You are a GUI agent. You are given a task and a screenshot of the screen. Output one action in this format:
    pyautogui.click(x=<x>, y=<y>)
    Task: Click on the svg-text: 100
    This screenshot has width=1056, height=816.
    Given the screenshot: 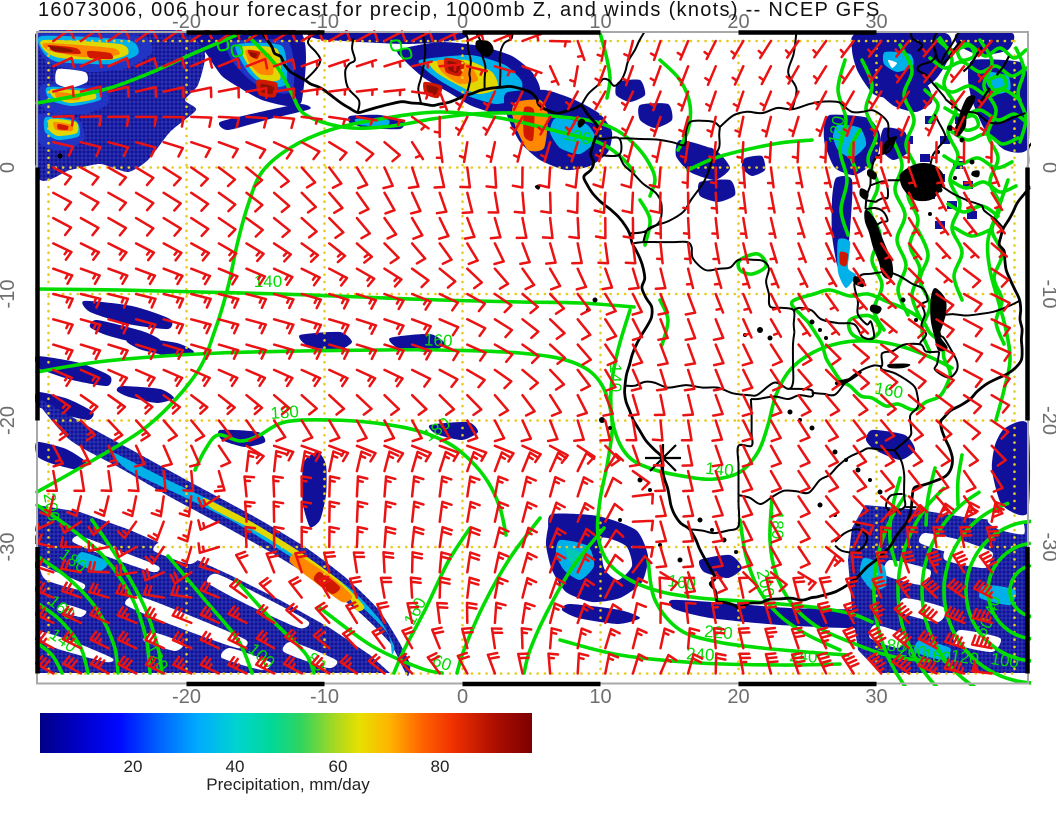 What is the action you would take?
    pyautogui.click(x=1004, y=660)
    